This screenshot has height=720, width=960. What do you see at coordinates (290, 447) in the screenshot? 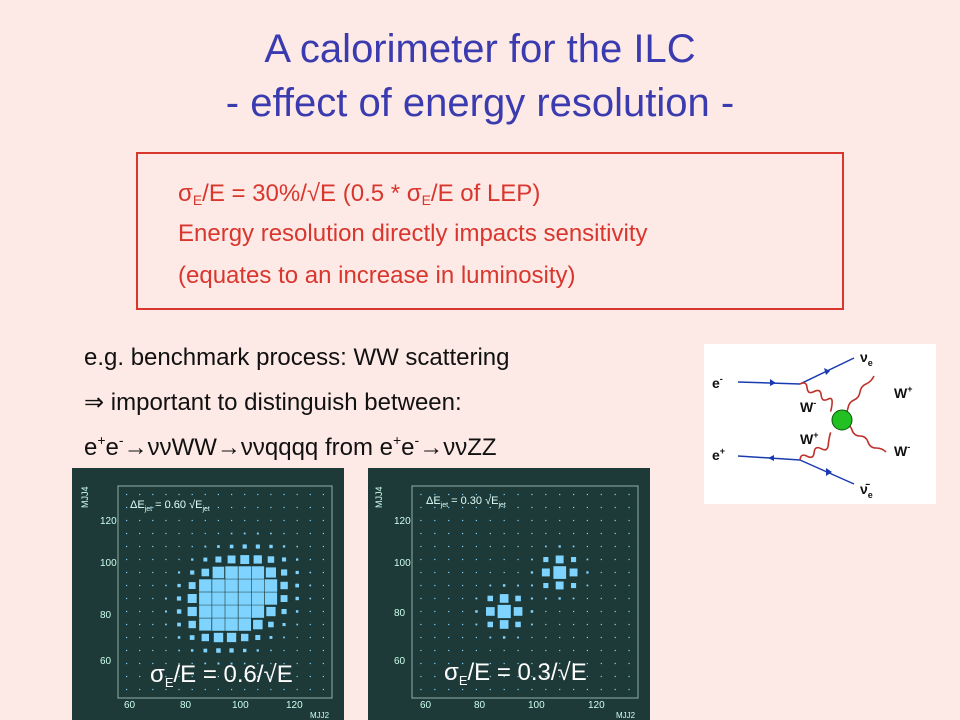
I see `body-line-3: e+e-→ννWW→ννqqqq from e+e-→ννZZ` at bounding box center [290, 447].